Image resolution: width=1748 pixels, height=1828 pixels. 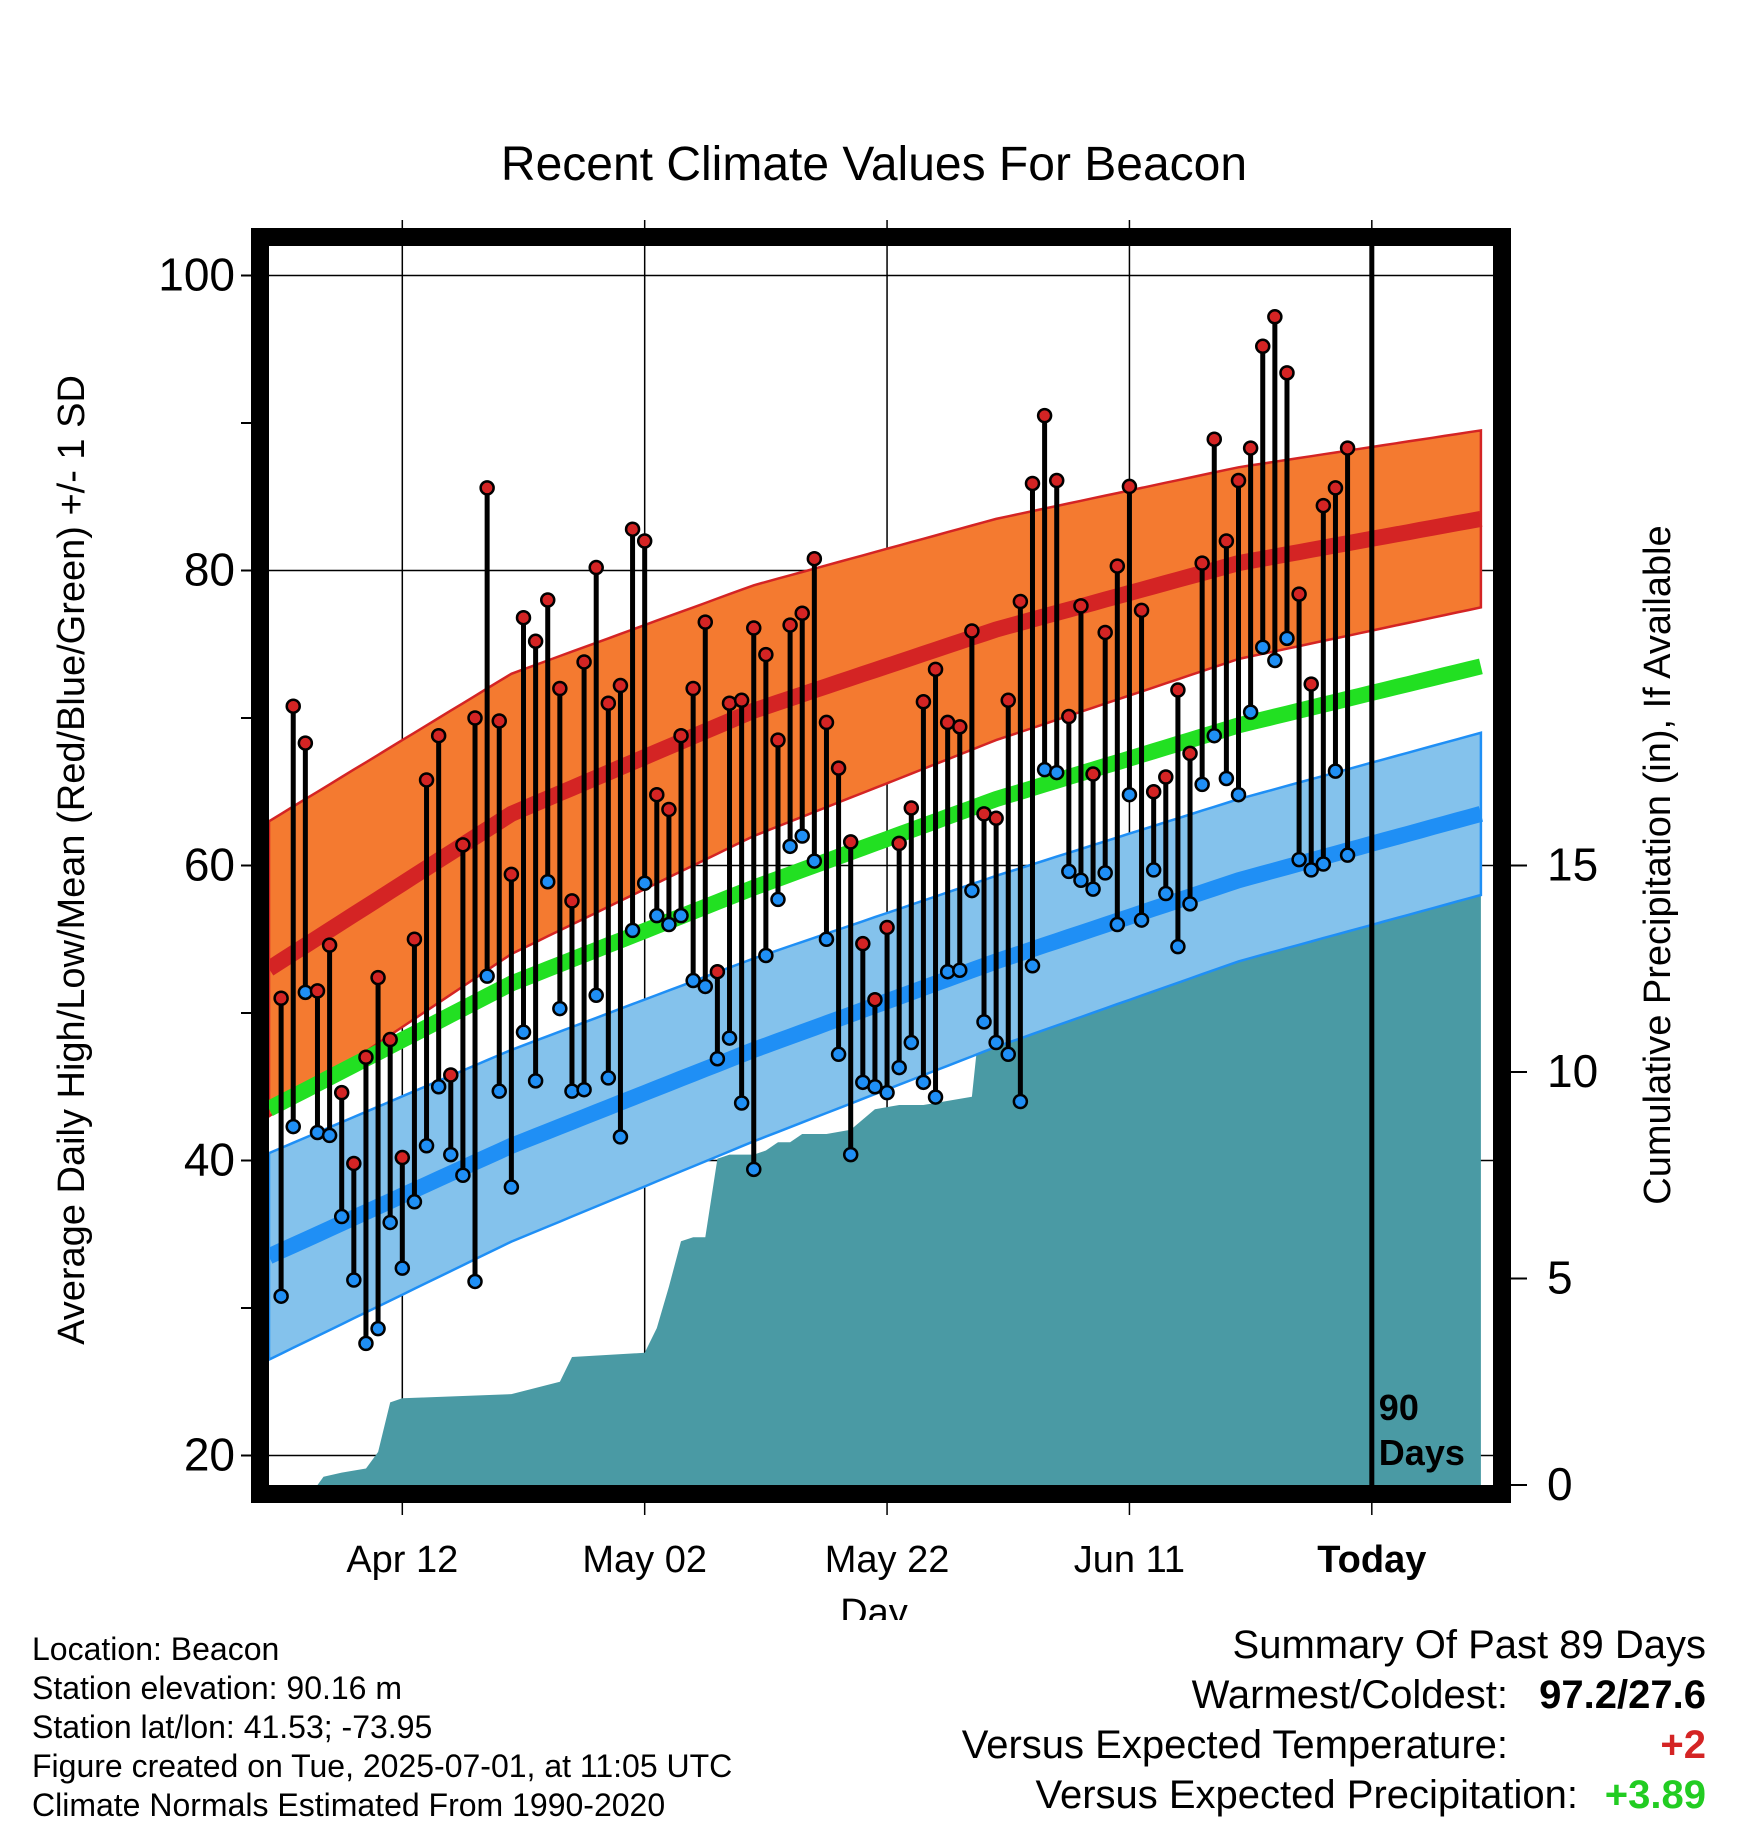 I want to click on x-tick-label: May 22, so click(x=887, y=1560).